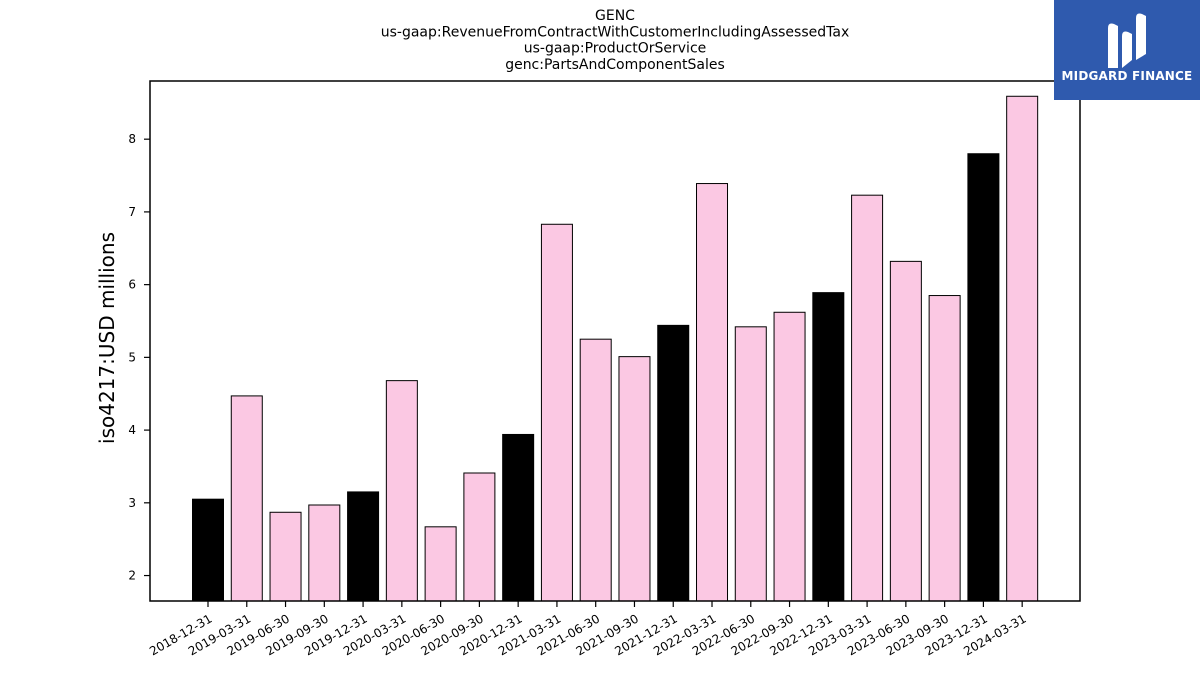  What do you see at coordinates (615, 65) in the screenshot?
I see `title-line: genc:PartsAndComponentSales` at bounding box center [615, 65].